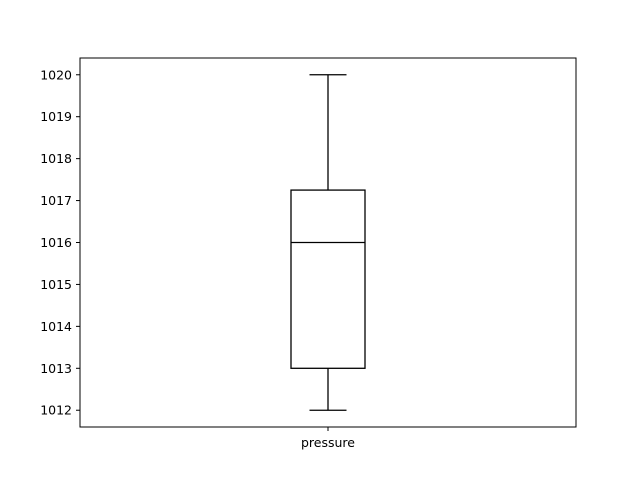 The image size is (640, 480). Describe the element at coordinates (56, 284) in the screenshot. I see `y-tick-label: 1015` at that location.